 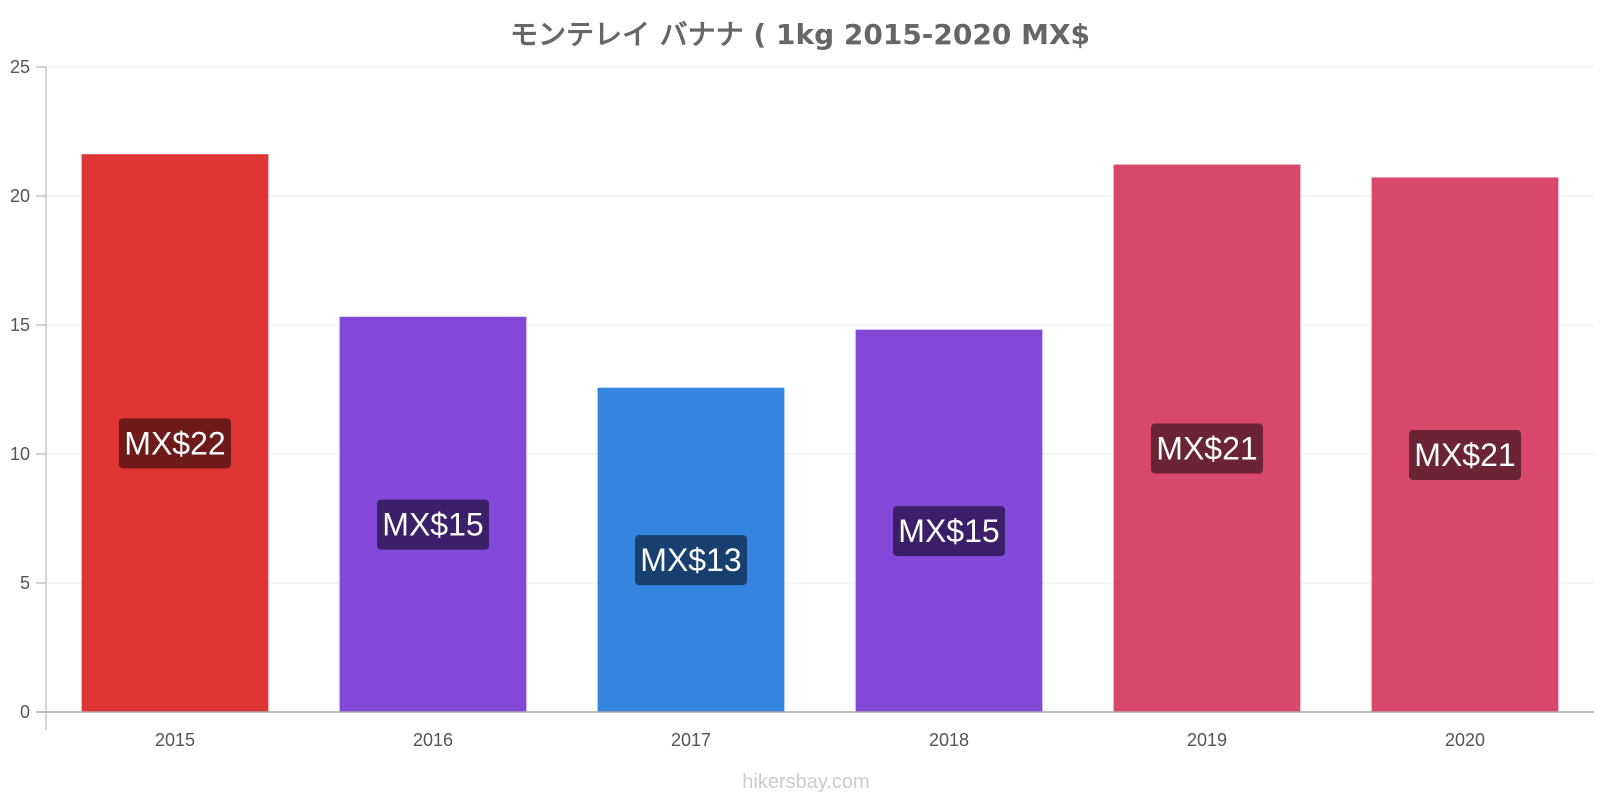 I want to click on data-label-2015: MX$22, so click(x=174, y=443).